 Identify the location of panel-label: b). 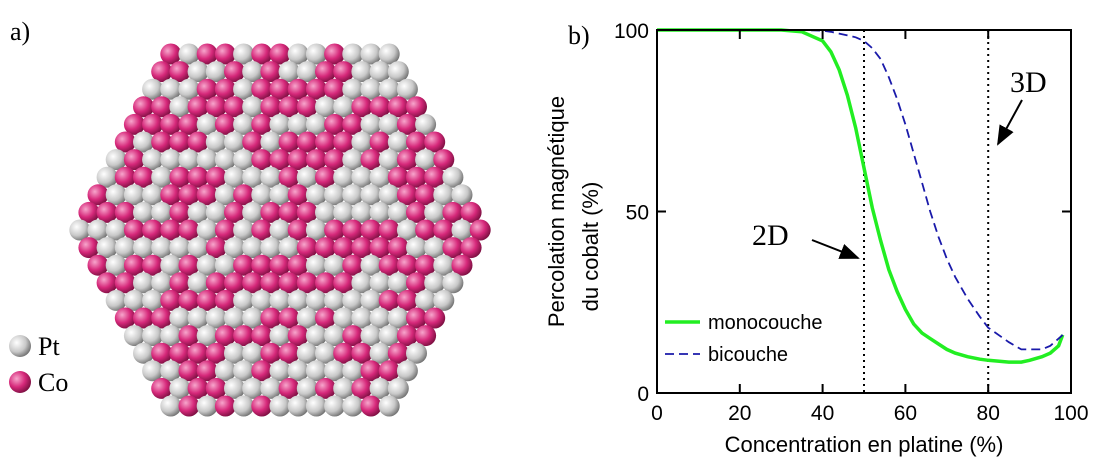
(579, 35).